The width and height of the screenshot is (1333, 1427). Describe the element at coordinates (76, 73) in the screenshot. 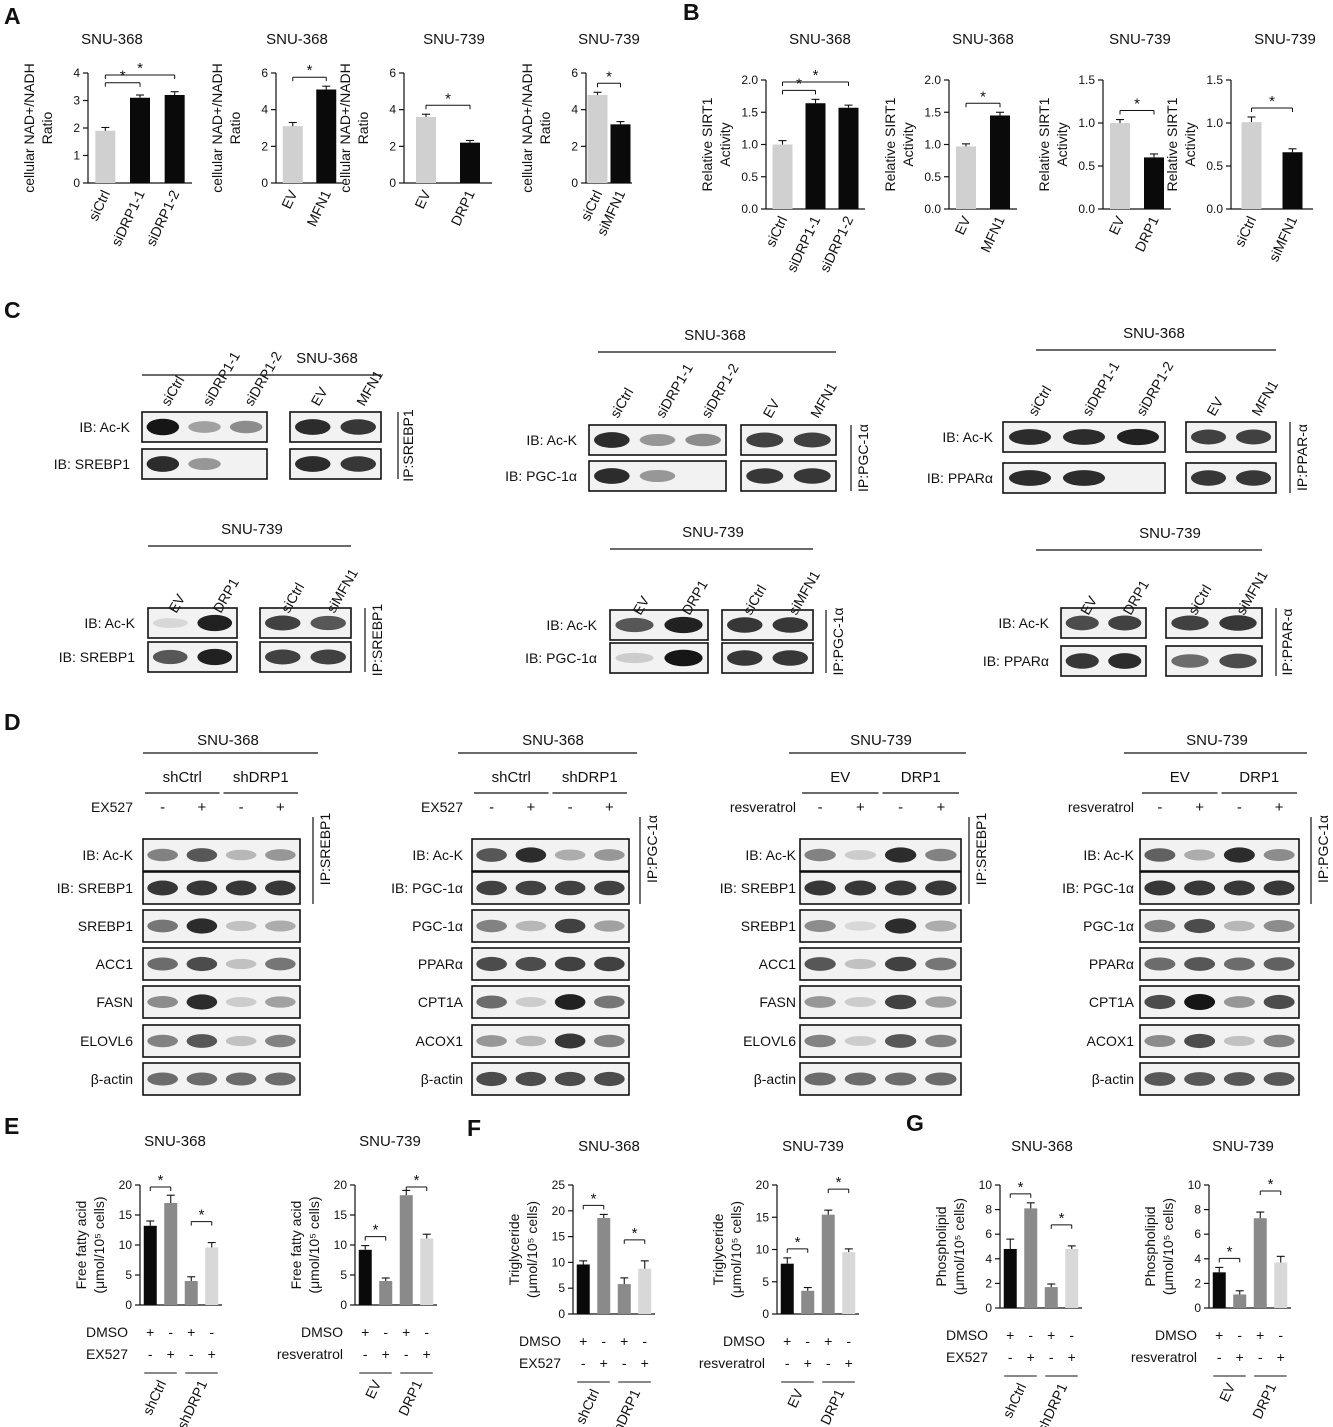

I see `y-tick-label: 4` at that location.